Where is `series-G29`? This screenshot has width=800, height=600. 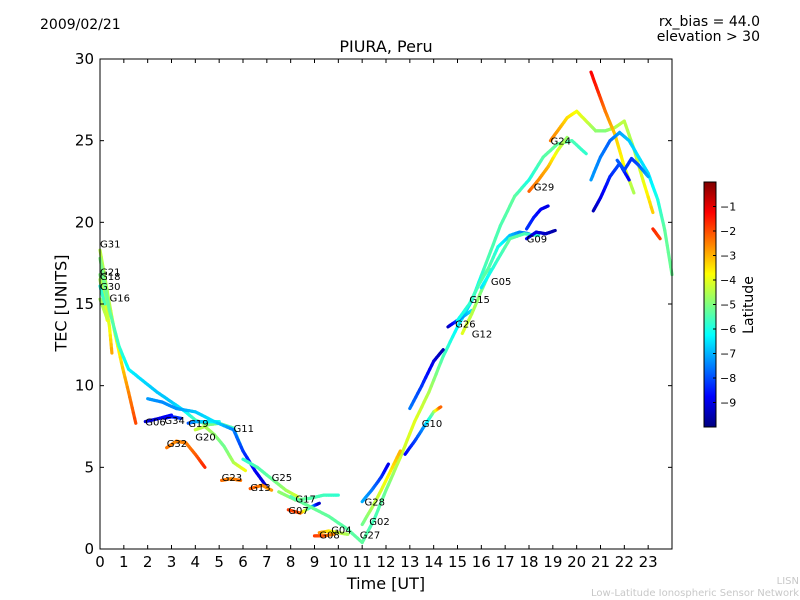 series-G29 is located at coordinates (548, 164).